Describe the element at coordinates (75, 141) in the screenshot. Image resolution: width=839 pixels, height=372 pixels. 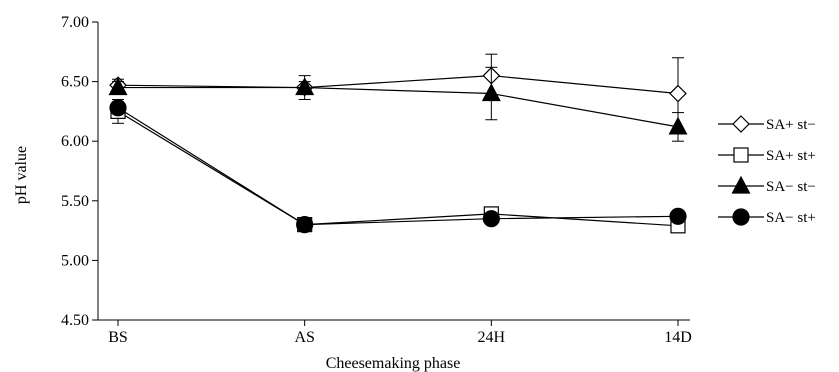
I see `y-tick-label: 6.00` at that location.